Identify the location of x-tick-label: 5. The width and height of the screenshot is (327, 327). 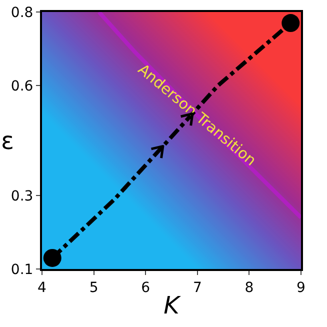
(93, 288).